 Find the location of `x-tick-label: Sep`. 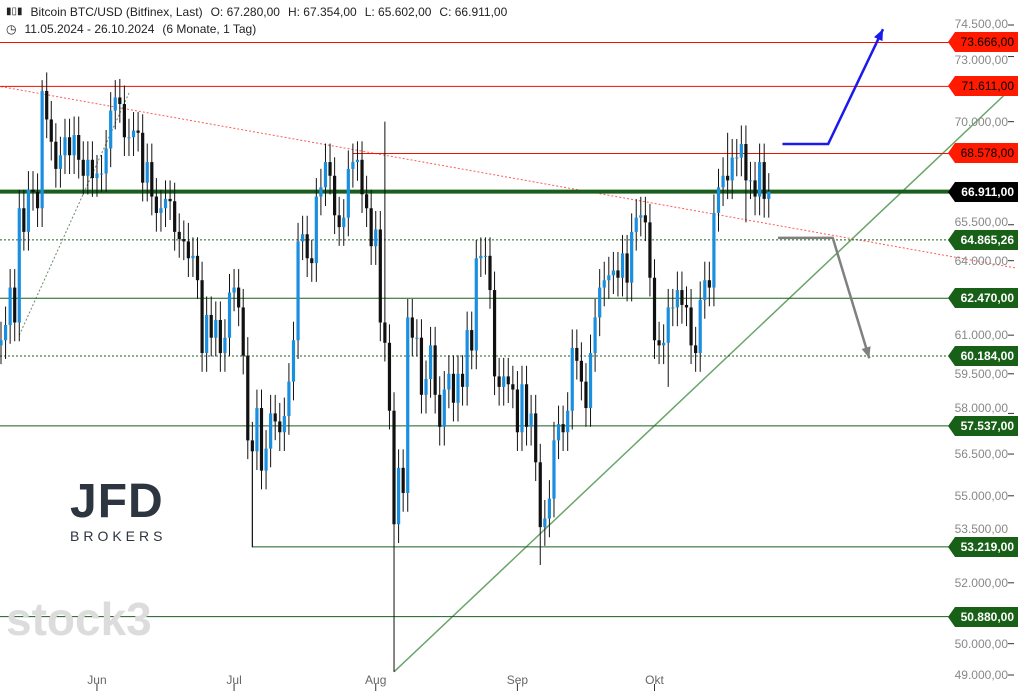

x-tick-label: Sep is located at coordinates (517, 680).